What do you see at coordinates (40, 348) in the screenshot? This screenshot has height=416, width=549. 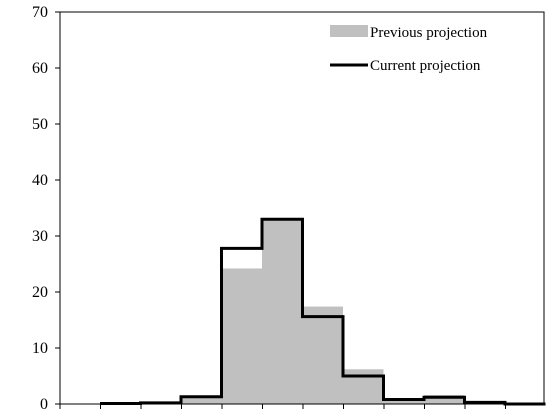 I see `y-tick-label: 10` at bounding box center [40, 348].